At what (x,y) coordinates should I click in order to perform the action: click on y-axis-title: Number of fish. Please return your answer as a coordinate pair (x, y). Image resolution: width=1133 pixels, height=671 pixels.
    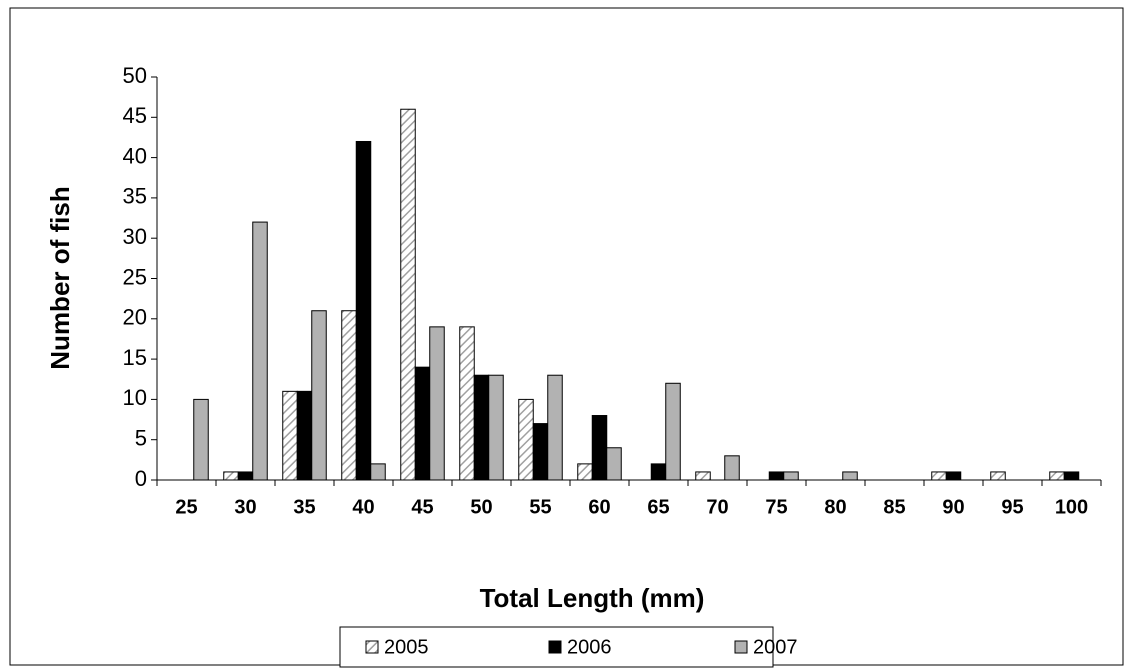
    Looking at the image, I should click on (60, 277).